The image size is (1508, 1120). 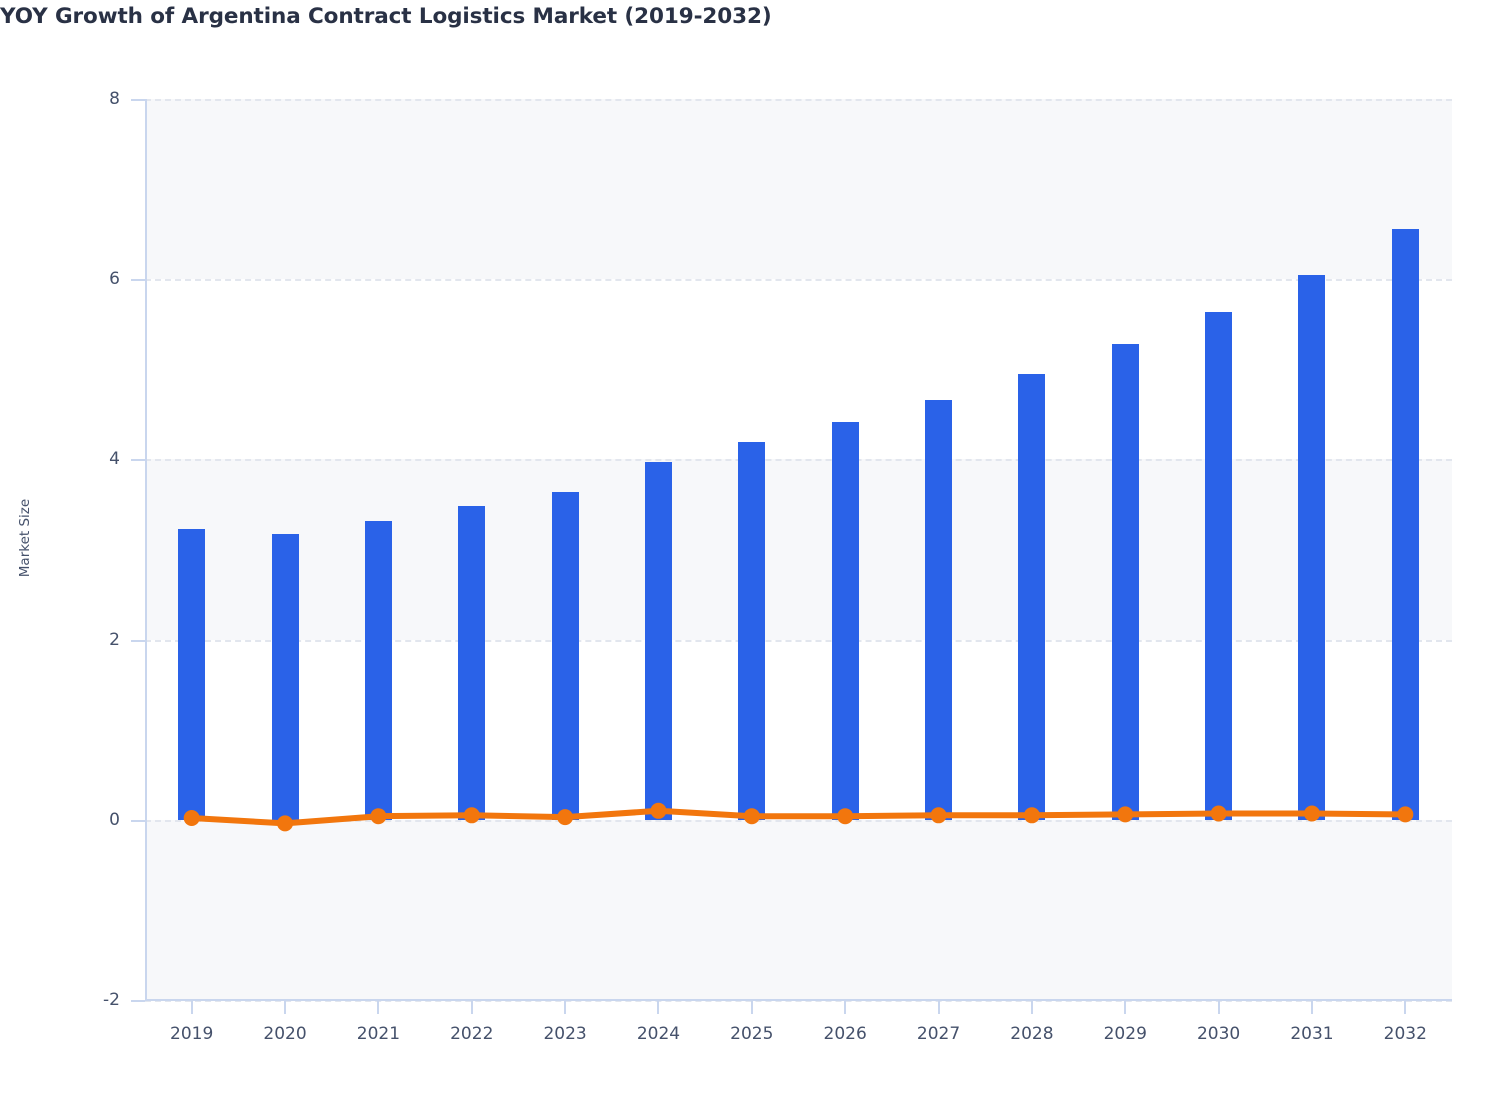 What do you see at coordinates (114, 459) in the screenshot?
I see `y-tick-label: 4` at bounding box center [114, 459].